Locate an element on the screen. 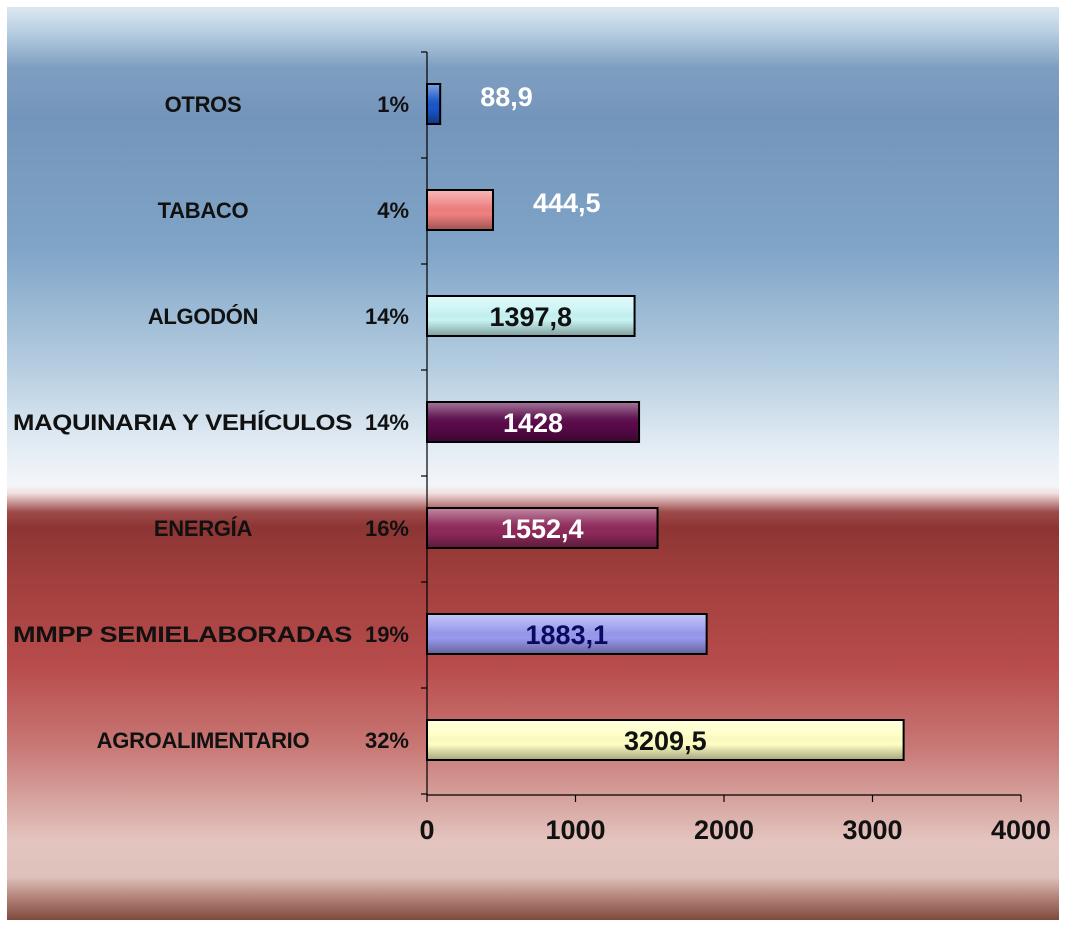 The height and width of the screenshot is (927, 1065). value-label: 1883,1 is located at coordinates (567, 635).